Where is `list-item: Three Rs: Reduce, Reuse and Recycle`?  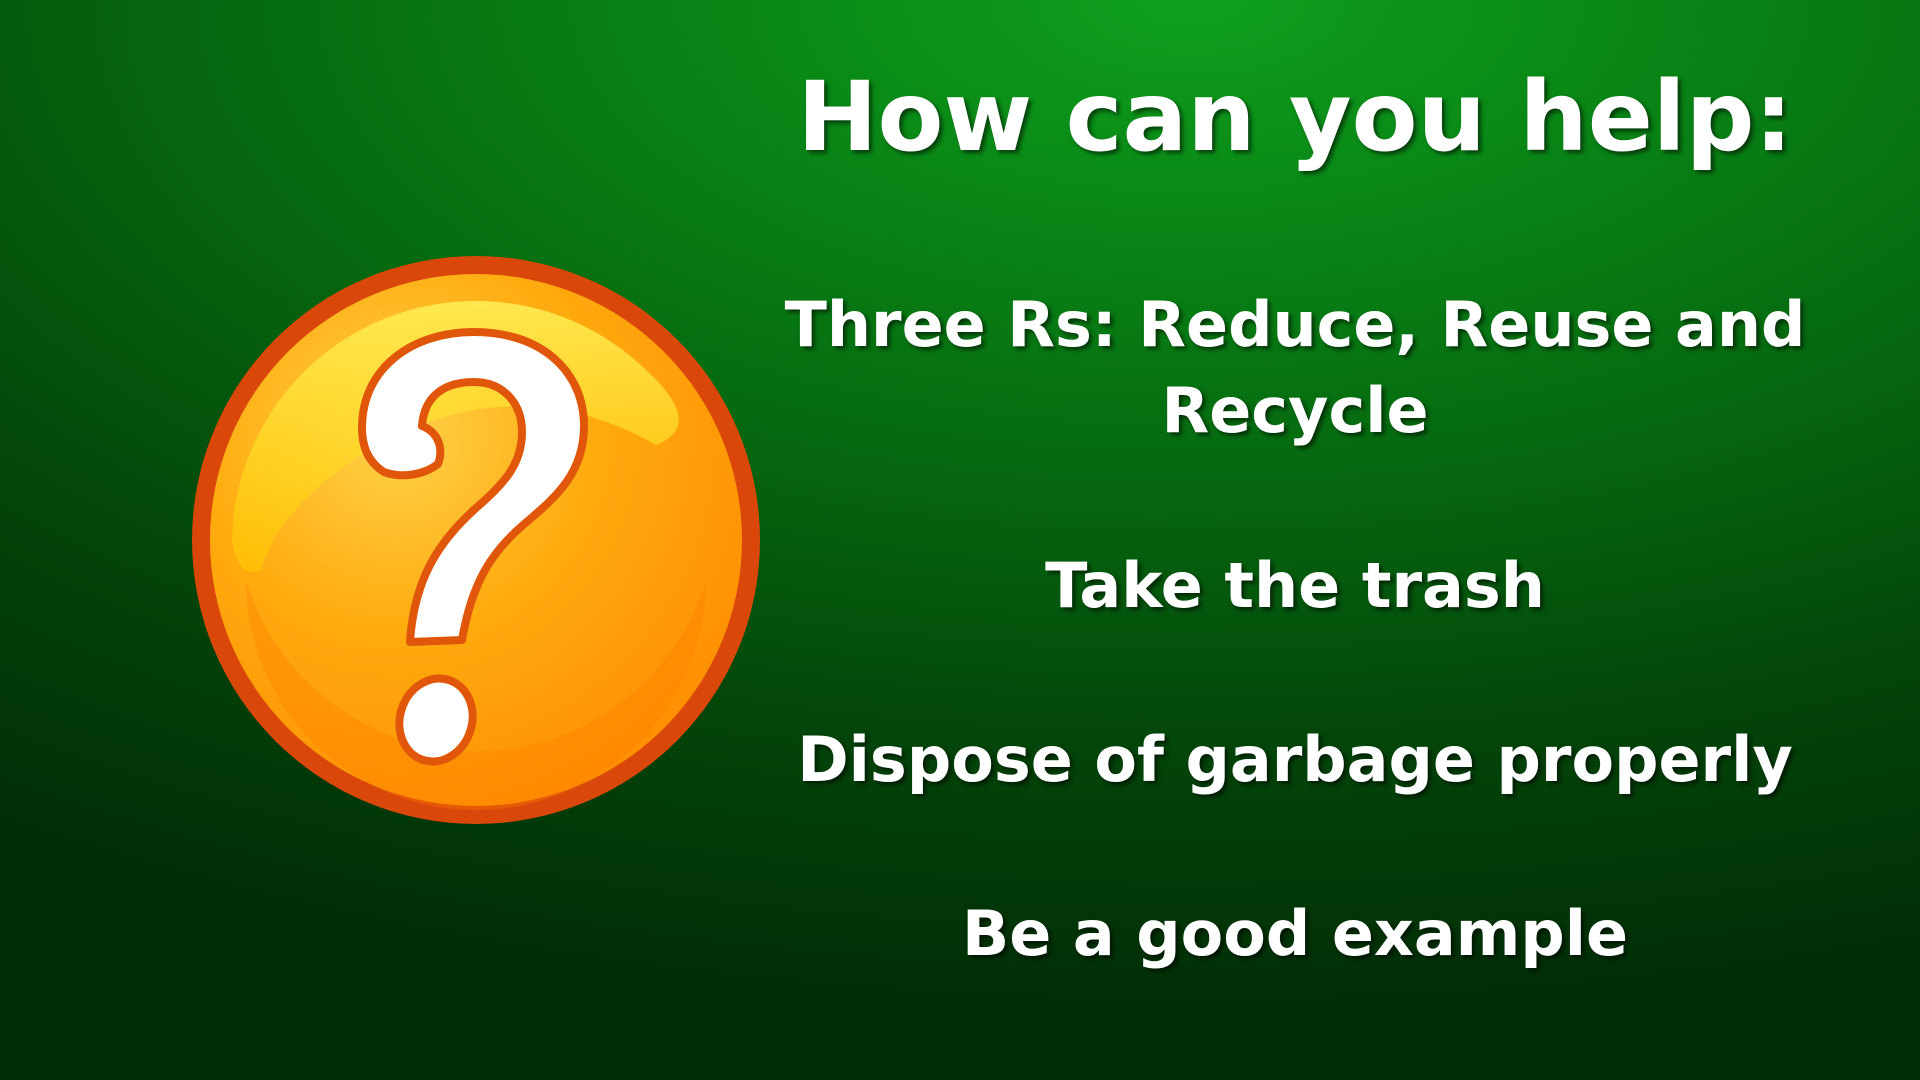
list-item: Three Rs: Reduce, Reuse and Recycle is located at coordinates (1295, 367).